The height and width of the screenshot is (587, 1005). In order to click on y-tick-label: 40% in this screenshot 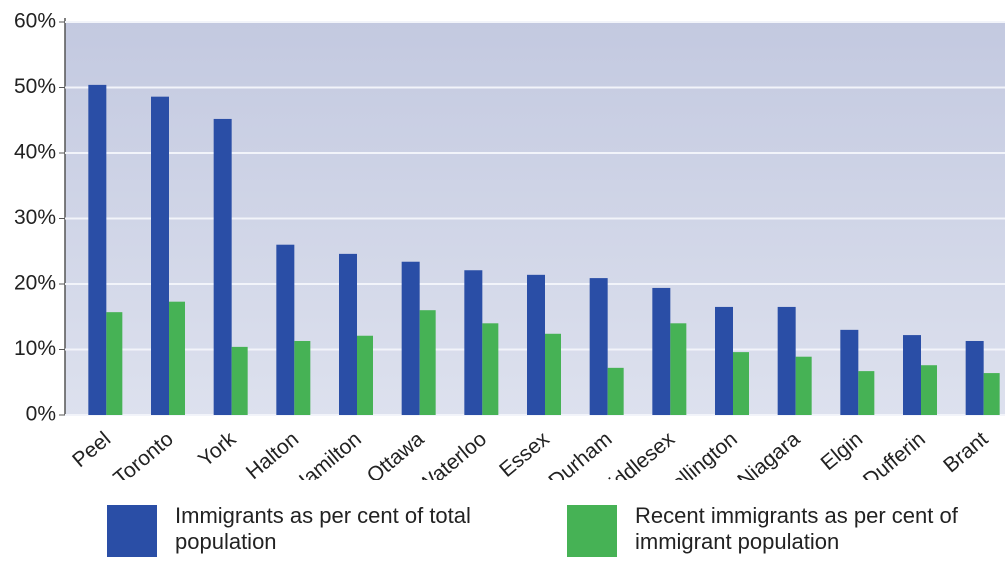, I will do `click(35, 152)`.